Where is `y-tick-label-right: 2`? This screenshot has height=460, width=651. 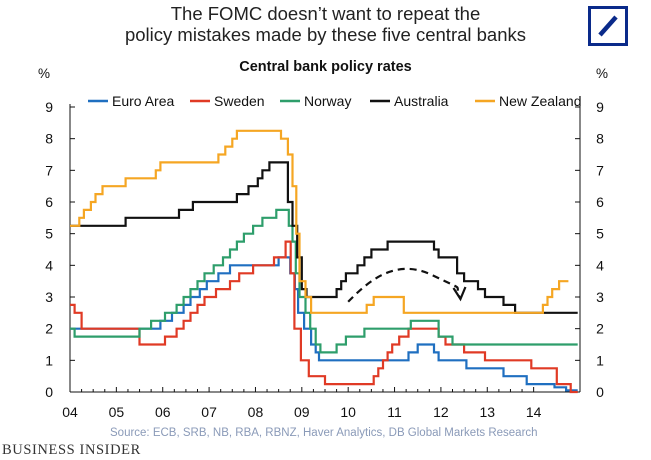
y-tick-label-right: 2 is located at coordinates (600, 329).